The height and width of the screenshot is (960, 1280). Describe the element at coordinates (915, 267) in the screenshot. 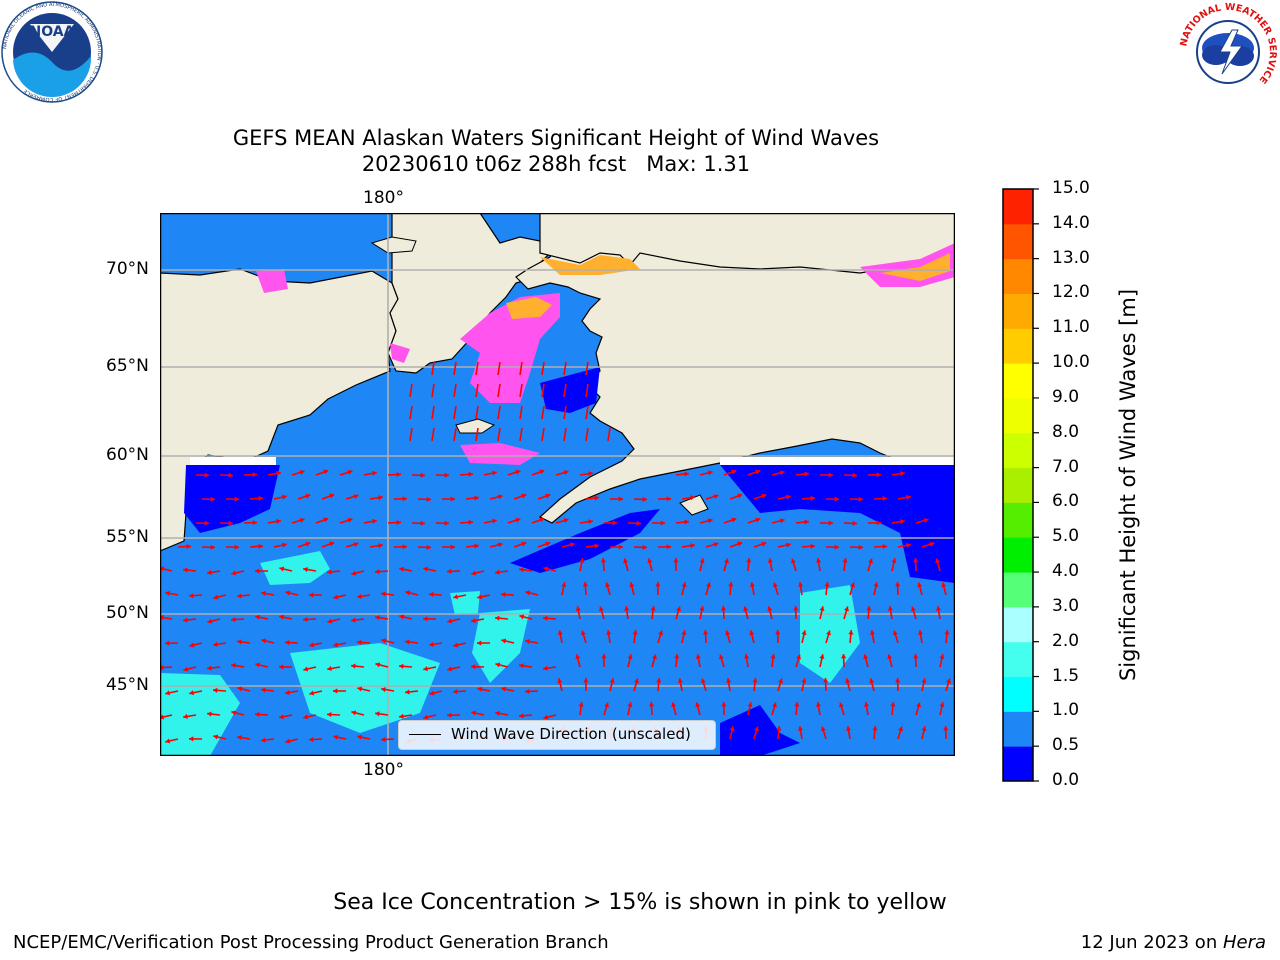

I see `sea-ice-beaufort-orange` at that location.